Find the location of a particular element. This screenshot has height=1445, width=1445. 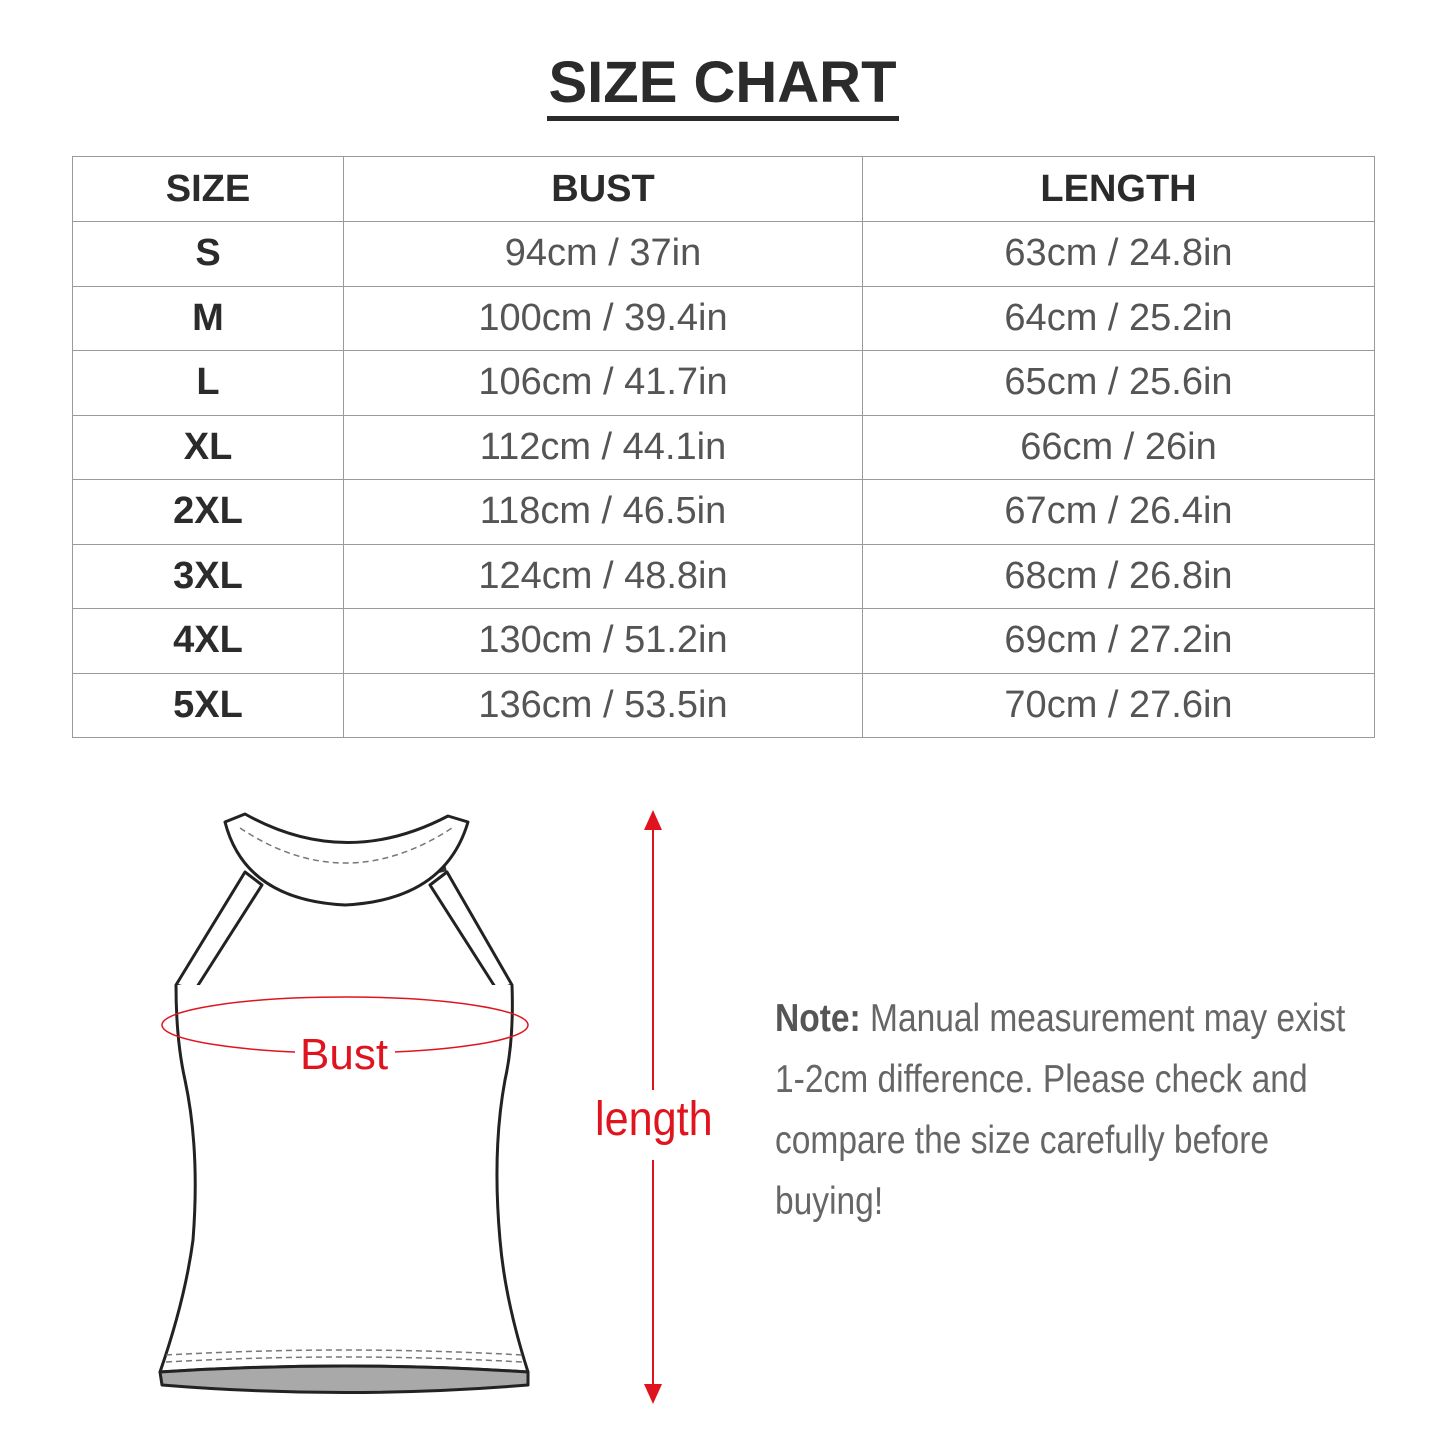

cell-size: 3XL is located at coordinates (208, 576).